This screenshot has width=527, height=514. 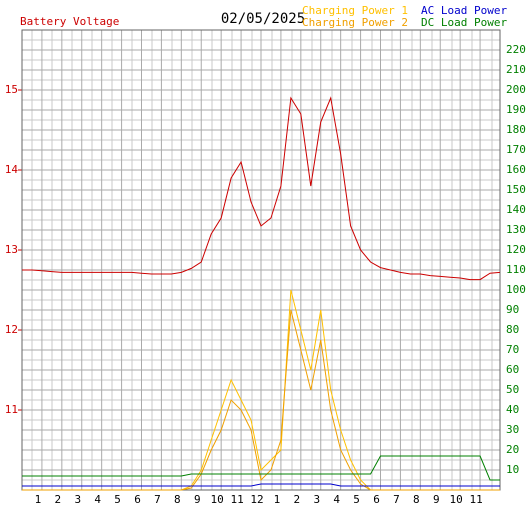 What do you see at coordinates (516, 269) in the screenshot?
I see `y2-tick-label: 110` at bounding box center [516, 269].